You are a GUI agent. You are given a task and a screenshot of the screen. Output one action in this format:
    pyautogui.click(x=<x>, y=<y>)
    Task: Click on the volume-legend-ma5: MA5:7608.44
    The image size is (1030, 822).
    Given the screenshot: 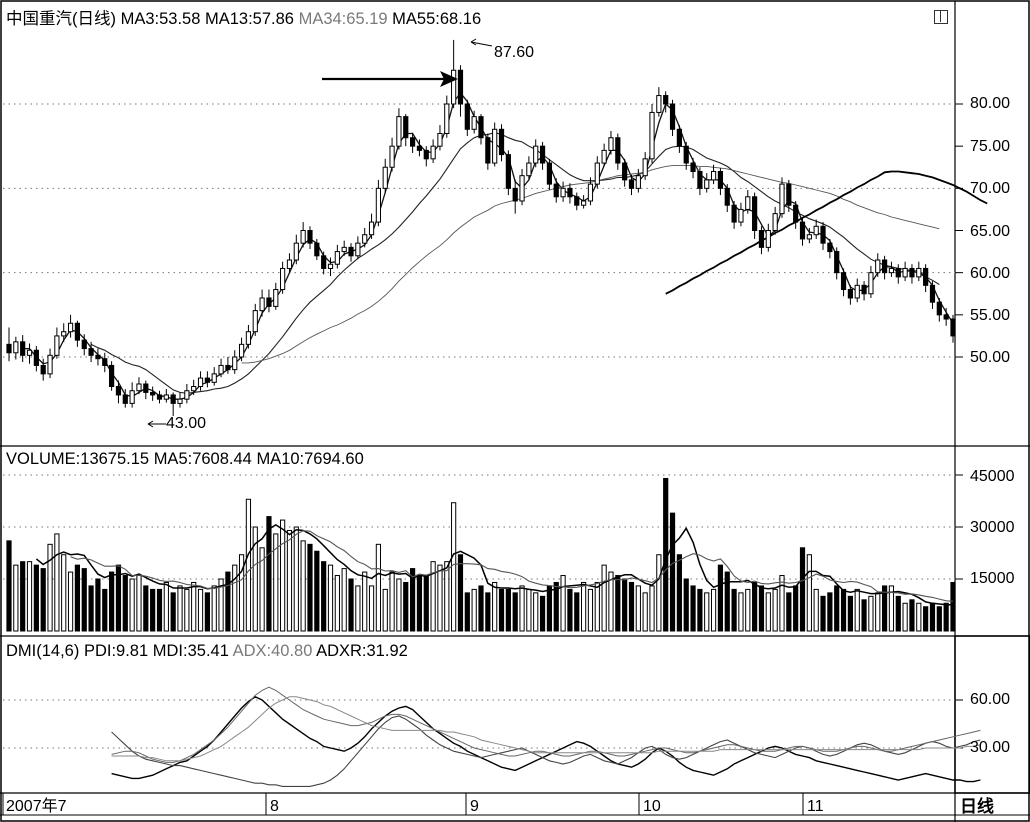 What is the action you would take?
    pyautogui.click(x=202, y=459)
    